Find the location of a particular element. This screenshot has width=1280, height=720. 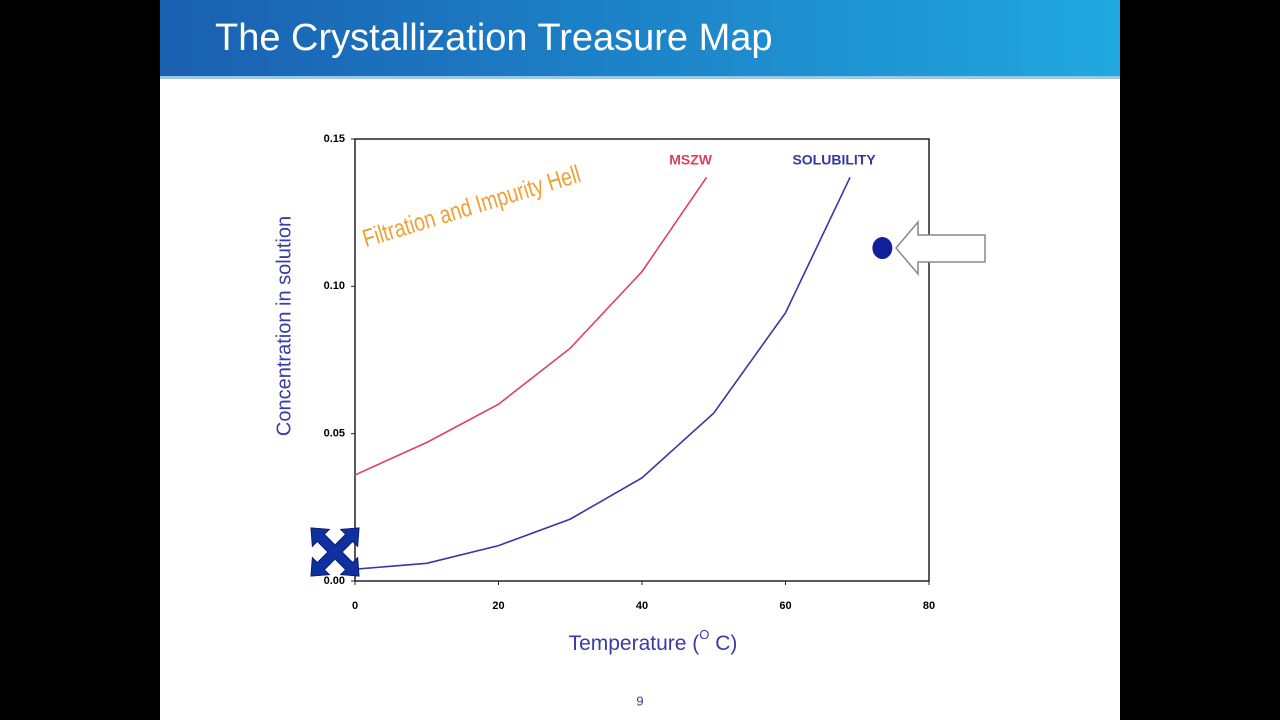

x-axis-label-part: O is located at coordinates (704, 634).